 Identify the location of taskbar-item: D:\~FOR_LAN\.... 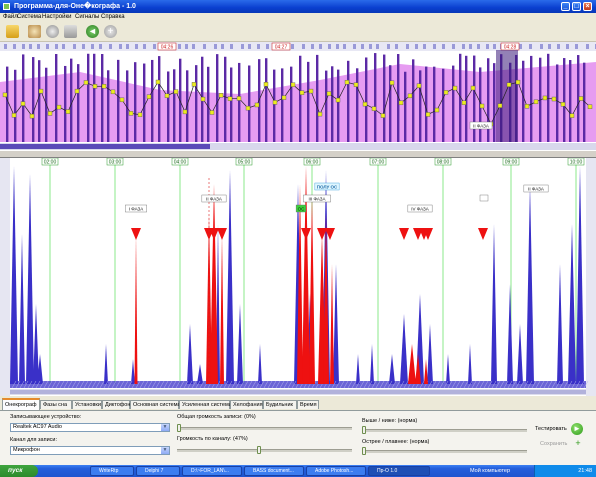
(212, 471).